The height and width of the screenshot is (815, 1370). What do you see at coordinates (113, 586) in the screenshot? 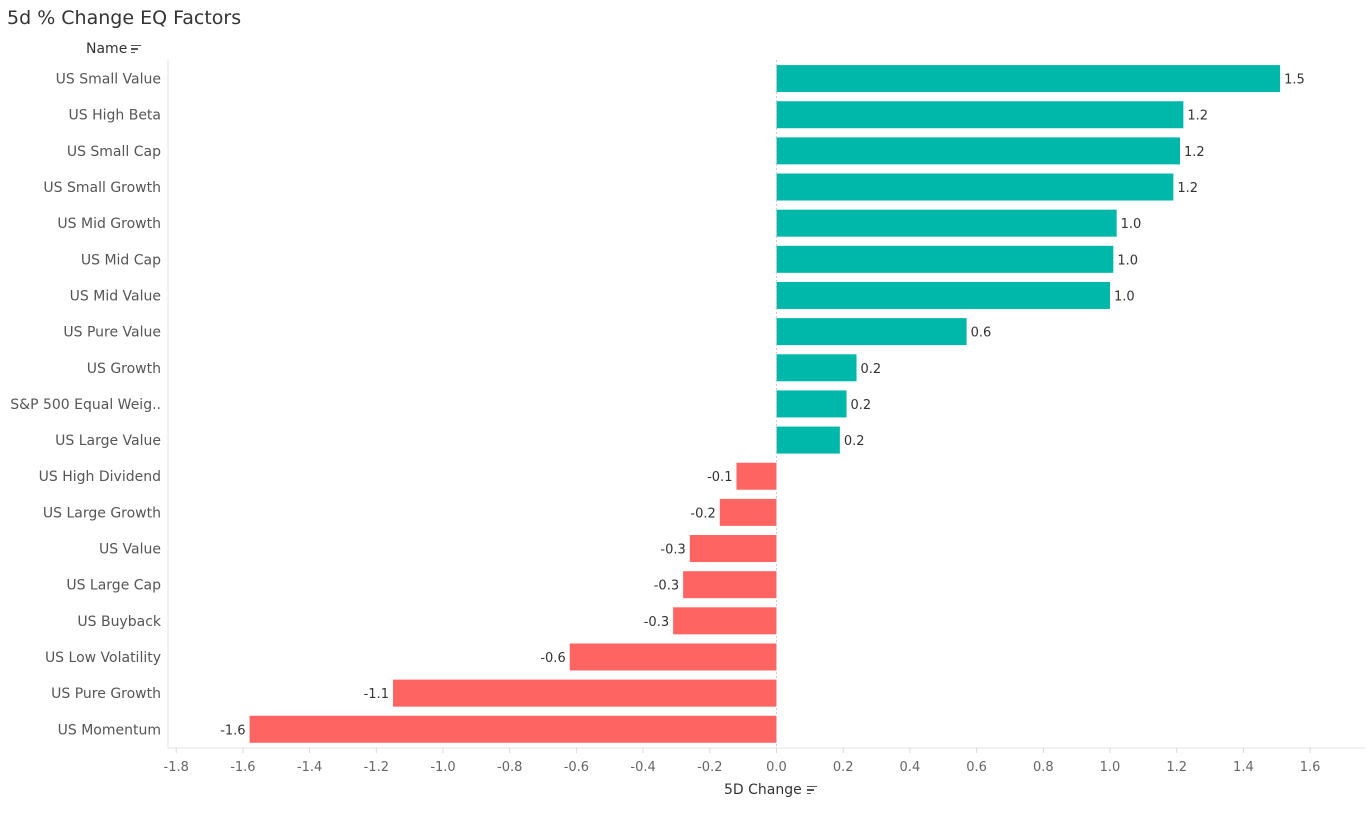
I see `category-label: US Large Cap` at bounding box center [113, 586].